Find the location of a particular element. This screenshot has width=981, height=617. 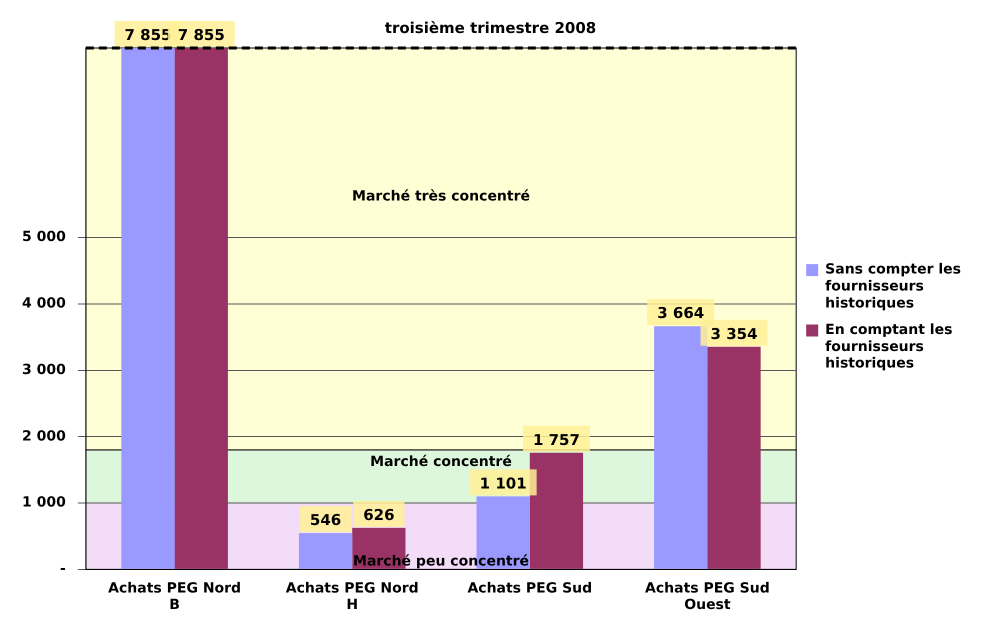

band-label: Marché très concentré is located at coordinates (441, 196).